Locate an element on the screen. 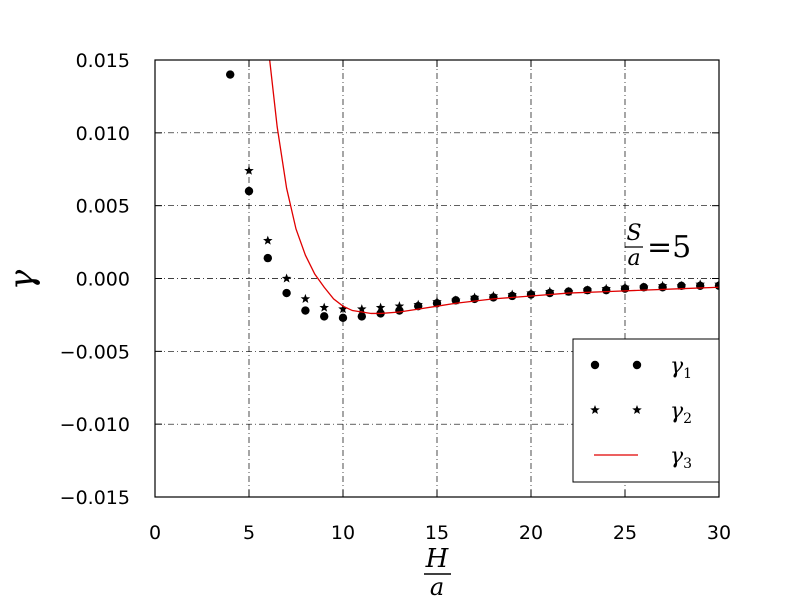  x-tick-label: 25 is located at coordinates (625, 533).